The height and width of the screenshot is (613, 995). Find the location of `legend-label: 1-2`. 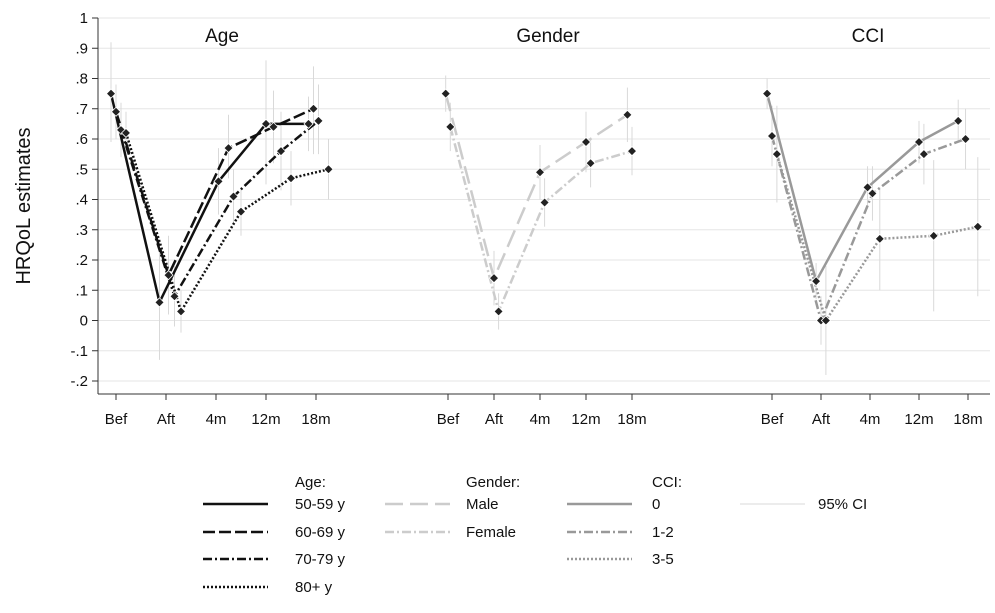

legend-label: 1-2 is located at coordinates (663, 532).